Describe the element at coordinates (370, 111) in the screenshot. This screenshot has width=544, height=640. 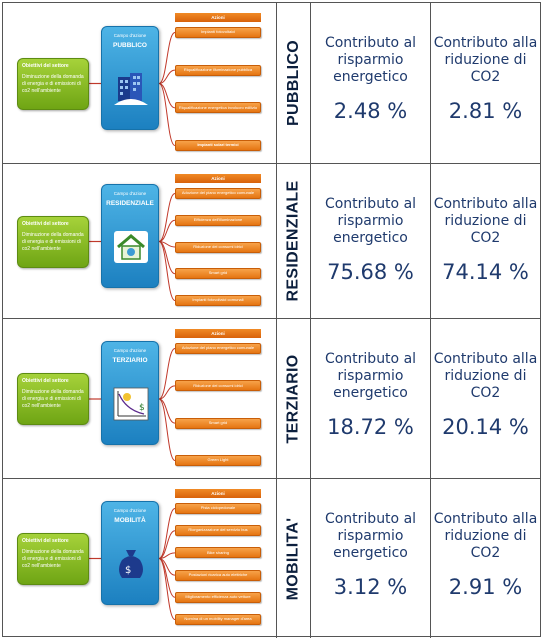
I see `energy-value: 2.48 %` at that location.